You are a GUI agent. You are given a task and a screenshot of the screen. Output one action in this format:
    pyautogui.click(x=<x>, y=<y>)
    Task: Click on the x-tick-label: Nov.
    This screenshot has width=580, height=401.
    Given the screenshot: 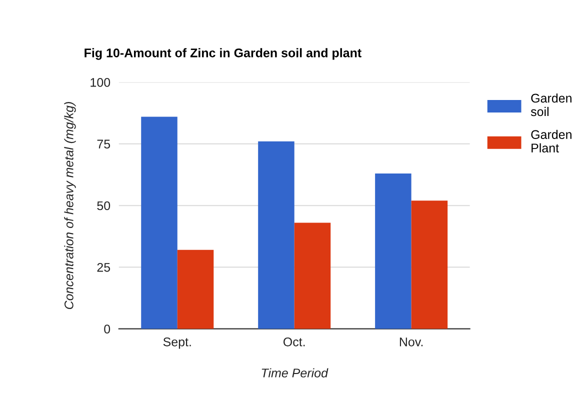 What is the action you would take?
    pyautogui.click(x=411, y=342)
    